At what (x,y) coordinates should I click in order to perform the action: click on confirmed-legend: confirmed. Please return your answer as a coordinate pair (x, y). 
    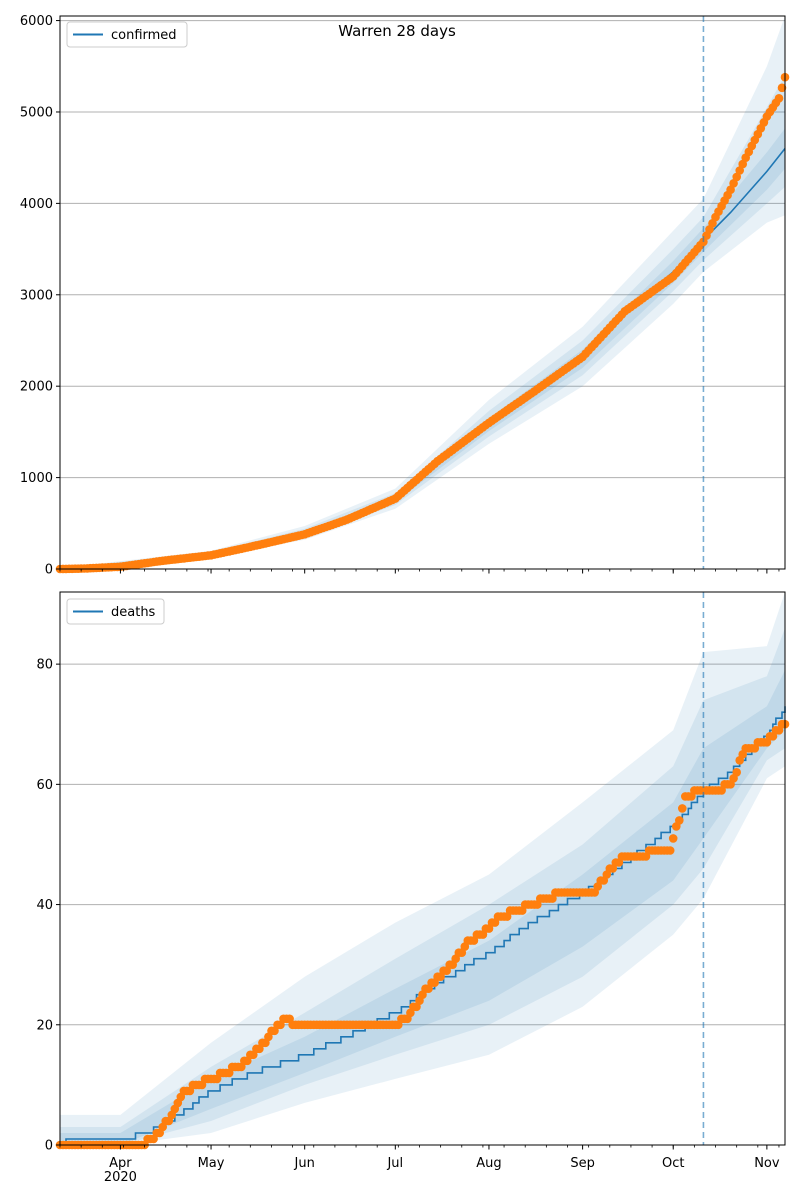
    Looking at the image, I should click on (127, 34).